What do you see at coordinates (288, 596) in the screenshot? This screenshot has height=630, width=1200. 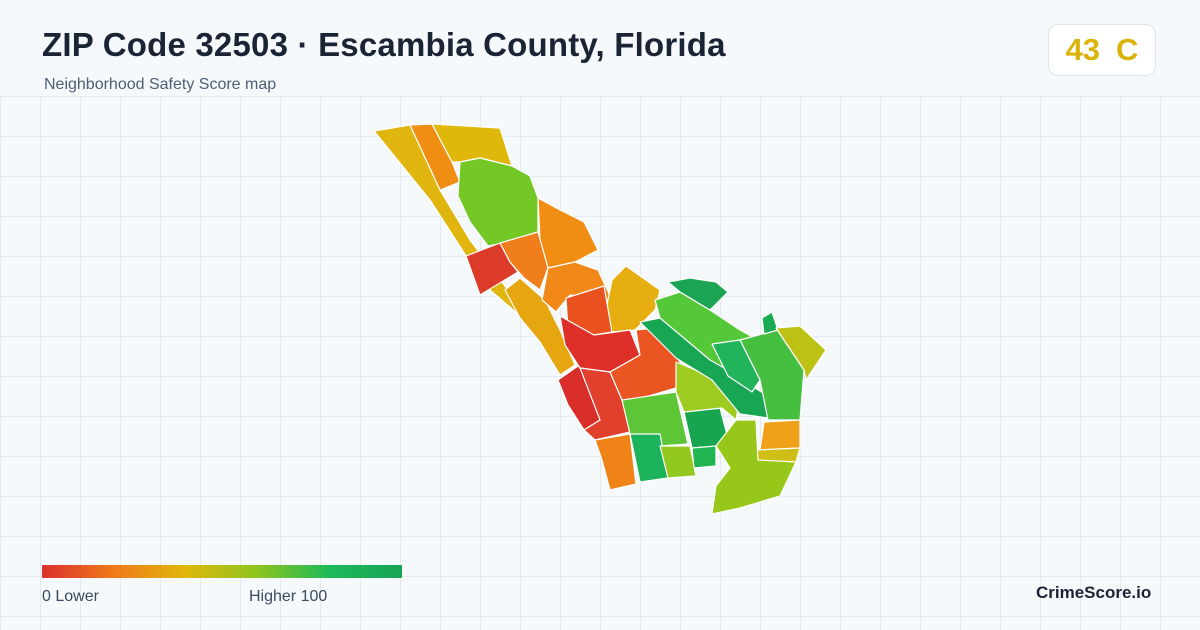 I see `legend-high-label: Higher 100` at bounding box center [288, 596].